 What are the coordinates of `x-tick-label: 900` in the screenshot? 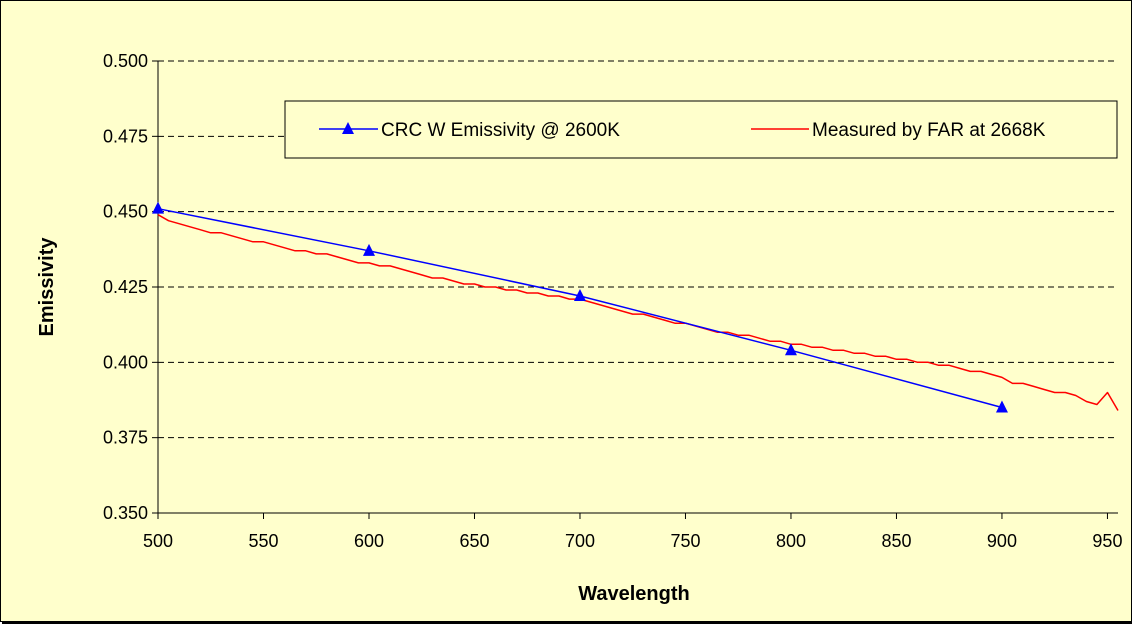 It's located at (1002, 541).